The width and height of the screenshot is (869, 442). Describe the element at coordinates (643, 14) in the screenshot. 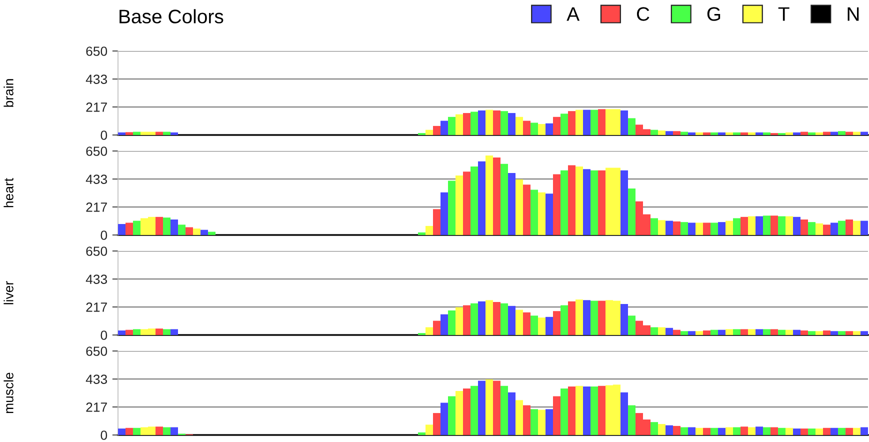

I see `legend-label: C` at that location.